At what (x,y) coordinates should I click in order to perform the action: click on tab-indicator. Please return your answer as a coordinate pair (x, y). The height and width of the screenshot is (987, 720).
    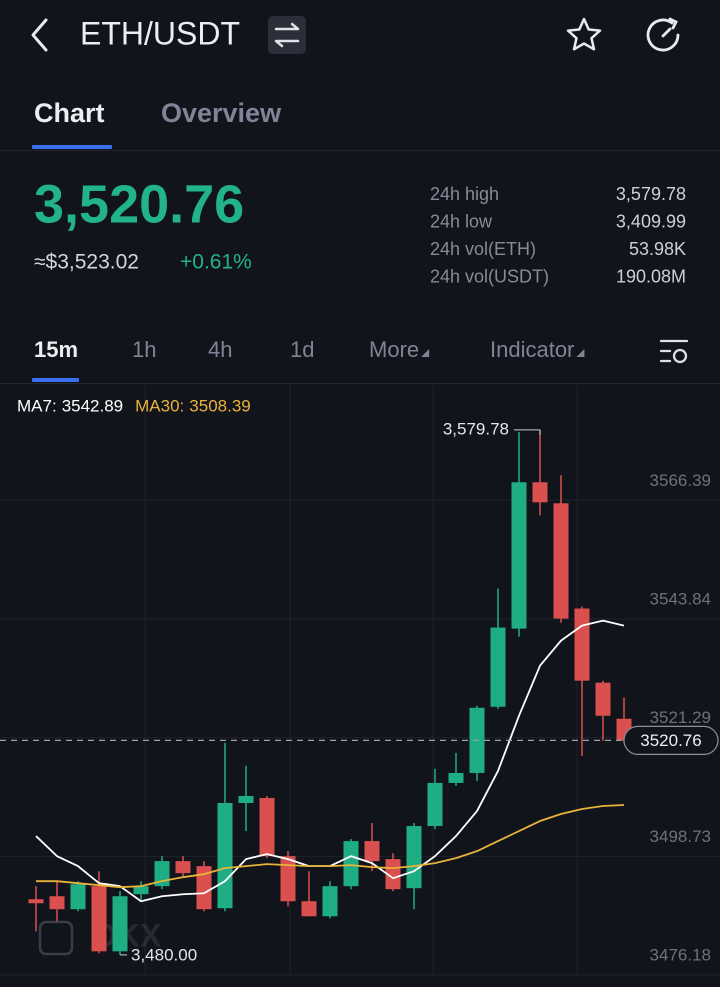
    Looking at the image, I should click on (72, 147).